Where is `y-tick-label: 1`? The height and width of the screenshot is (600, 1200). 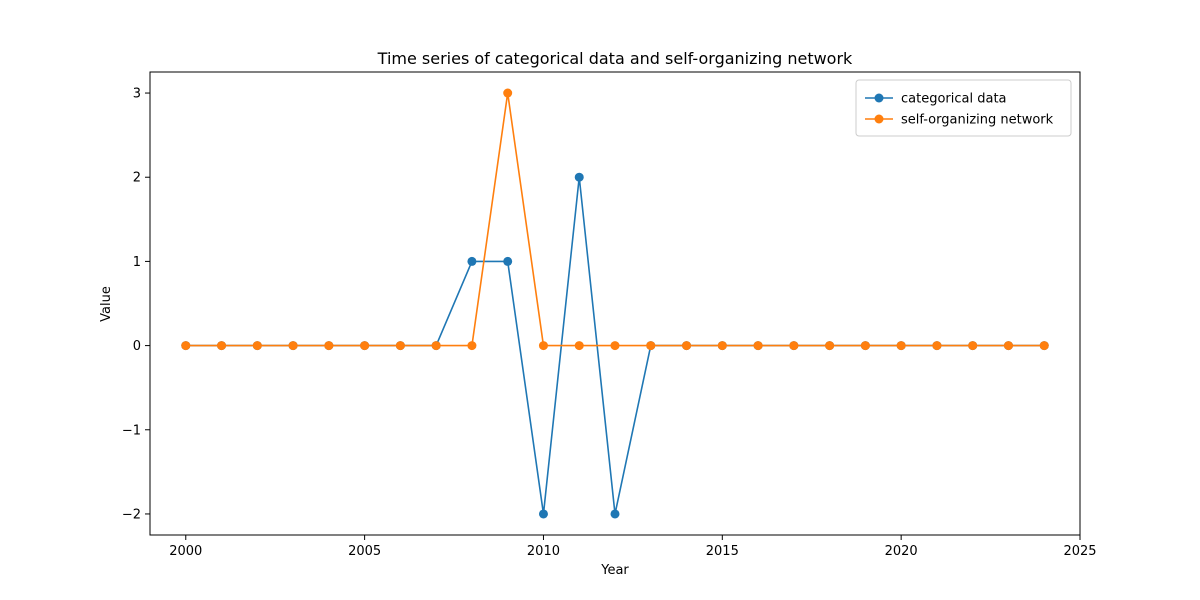 y-tick-label: 1 is located at coordinates (137, 262).